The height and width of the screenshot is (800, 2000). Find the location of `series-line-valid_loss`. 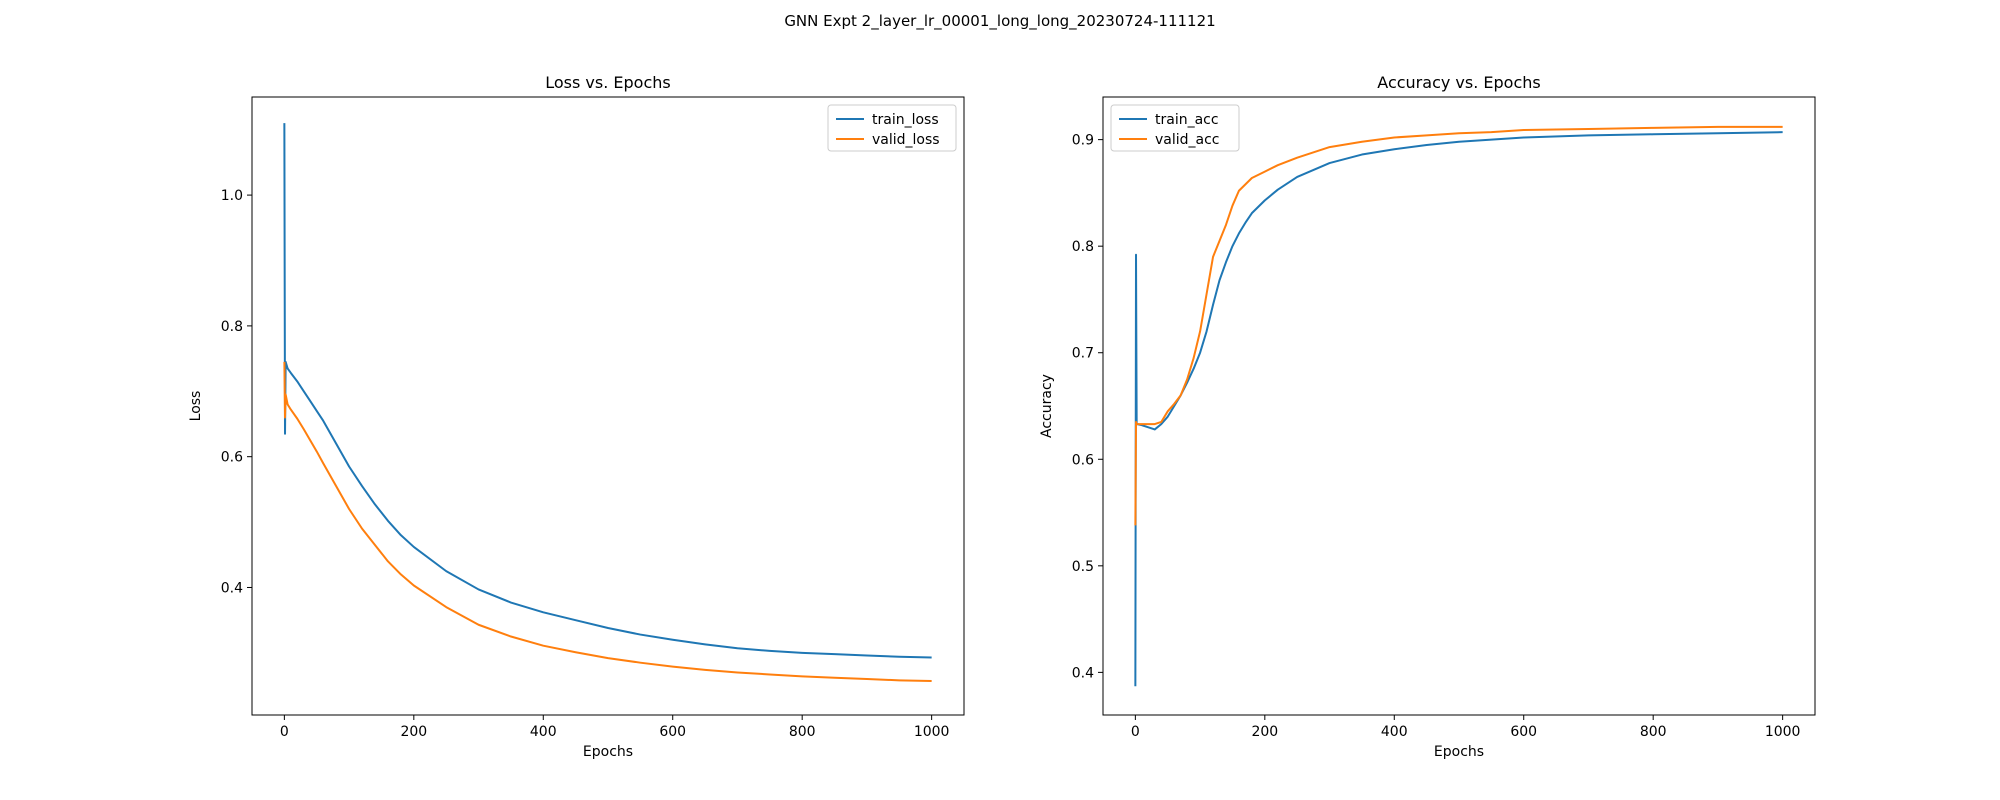

series-line-valid_loss is located at coordinates (607, 521).